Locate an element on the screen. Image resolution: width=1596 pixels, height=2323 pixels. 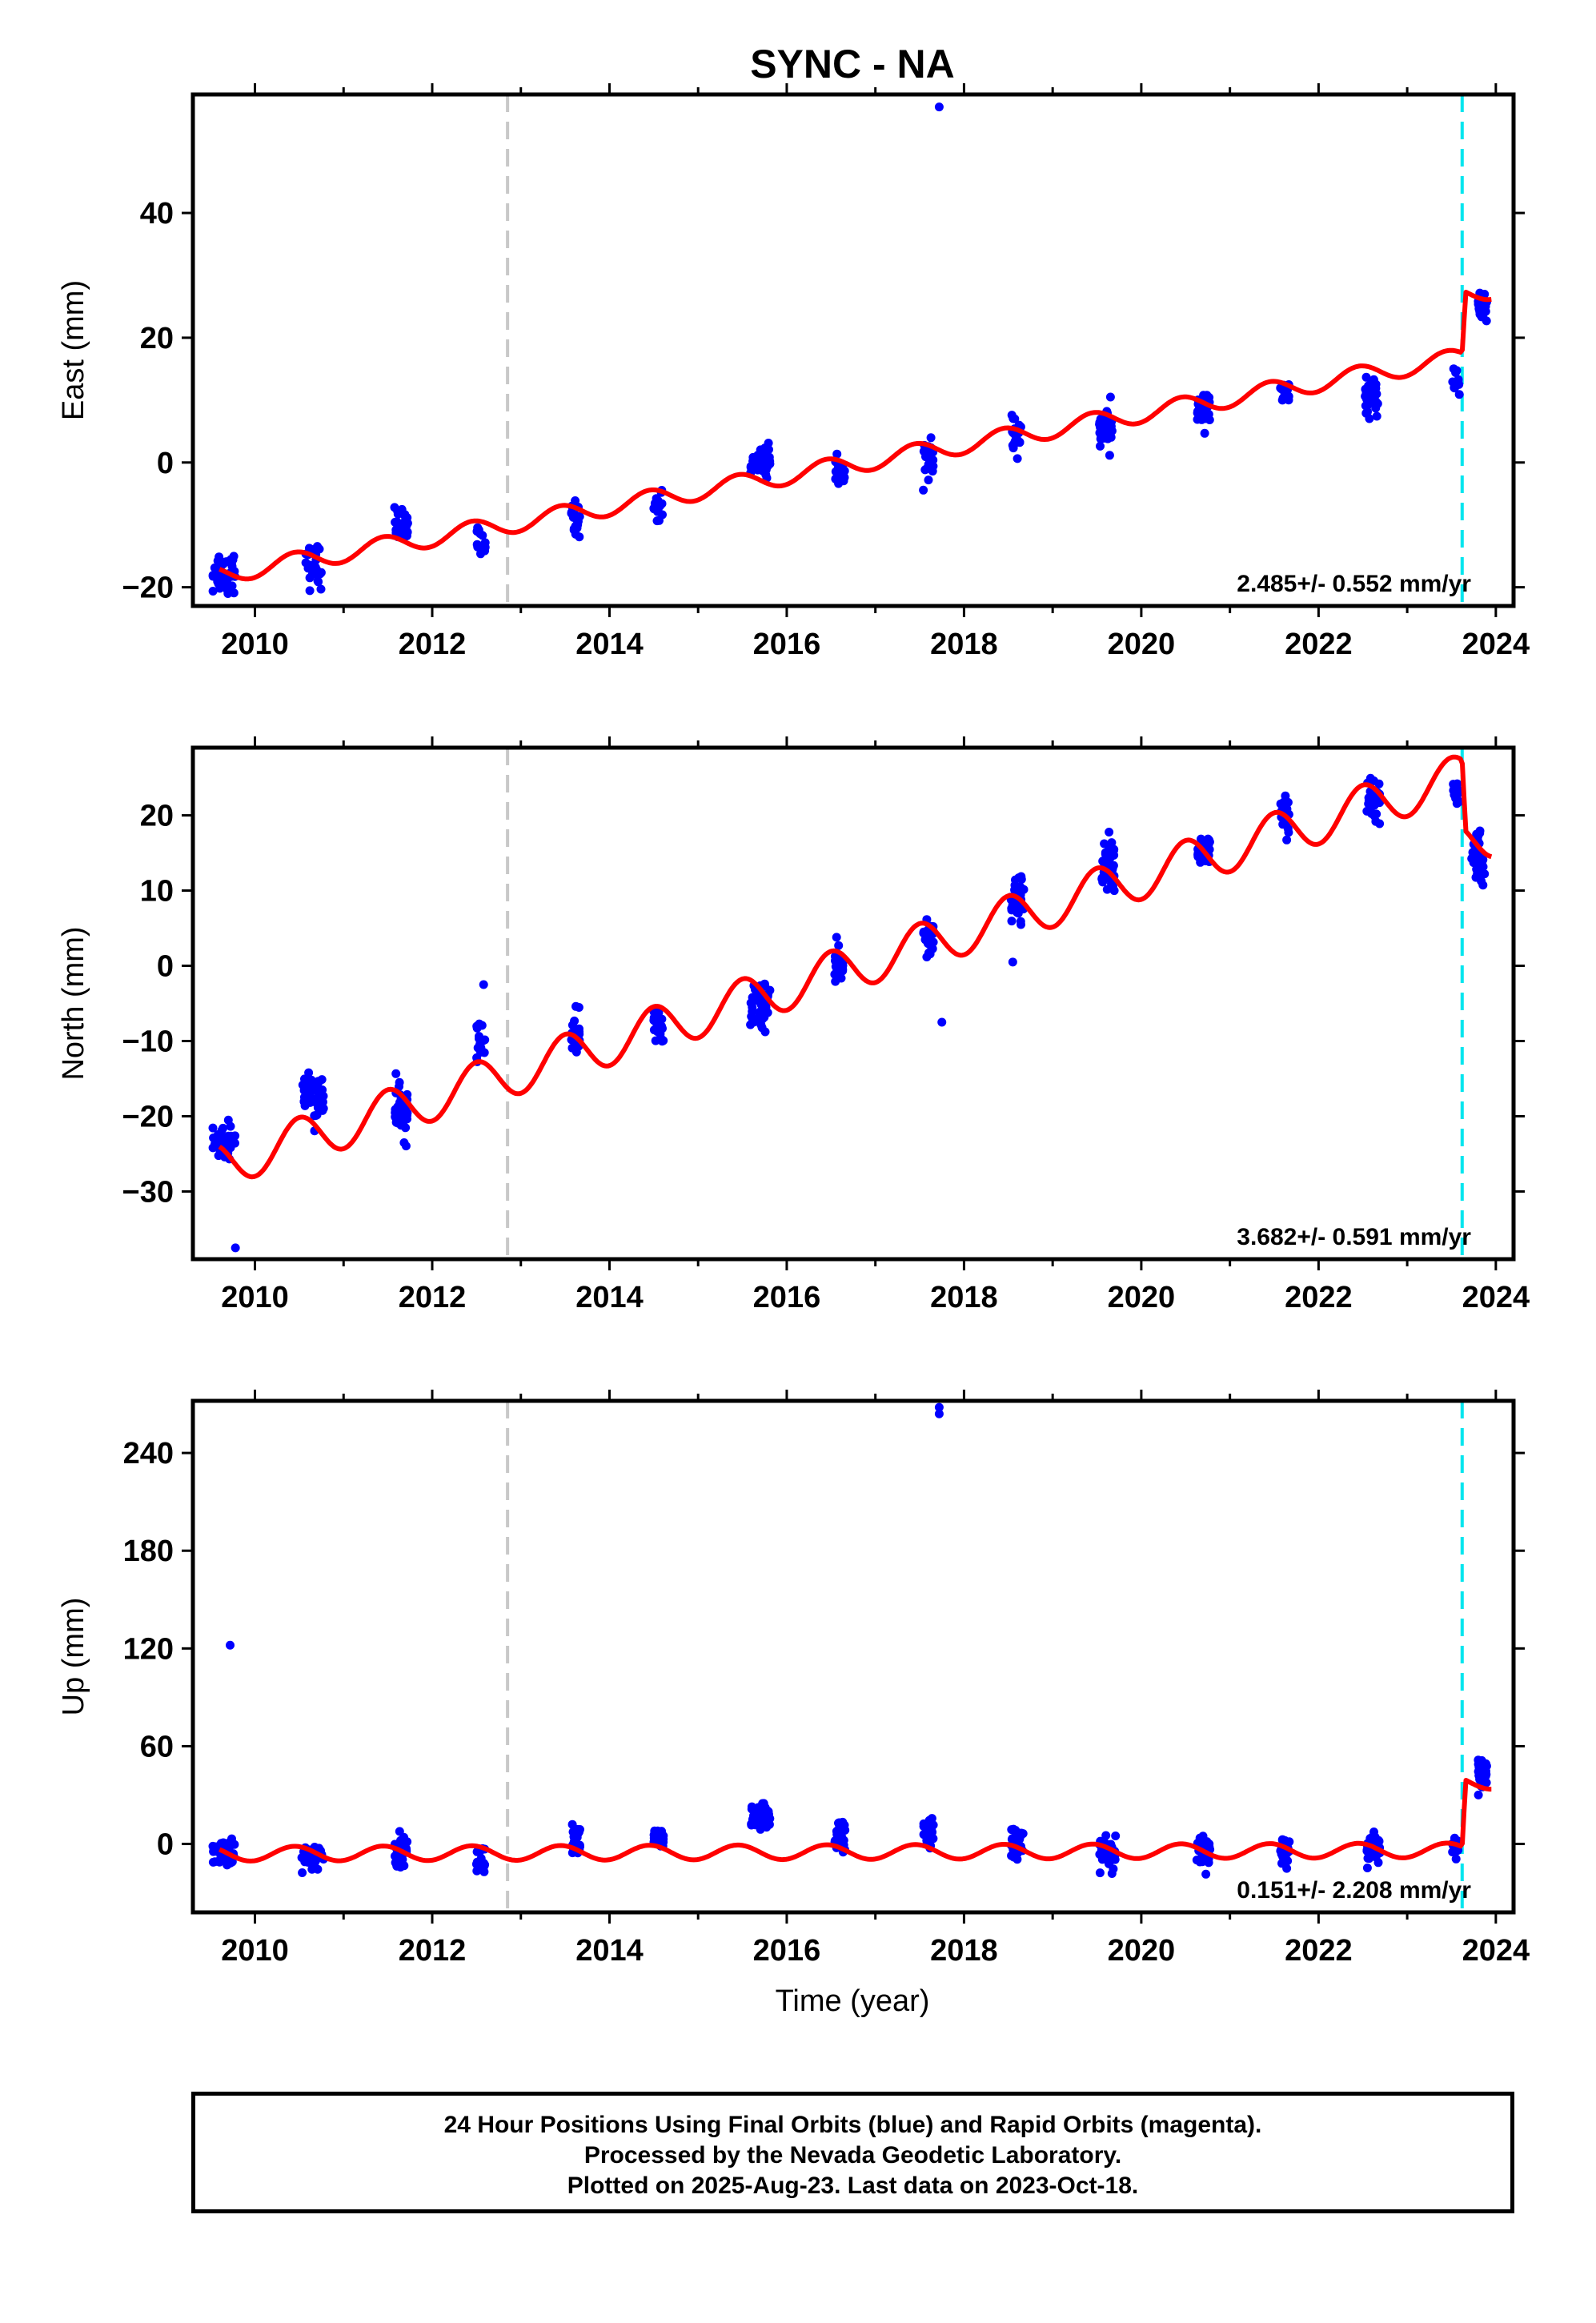
rate-label: 0.151+/- 2.208 mm/yr is located at coordinates (1354, 1891).